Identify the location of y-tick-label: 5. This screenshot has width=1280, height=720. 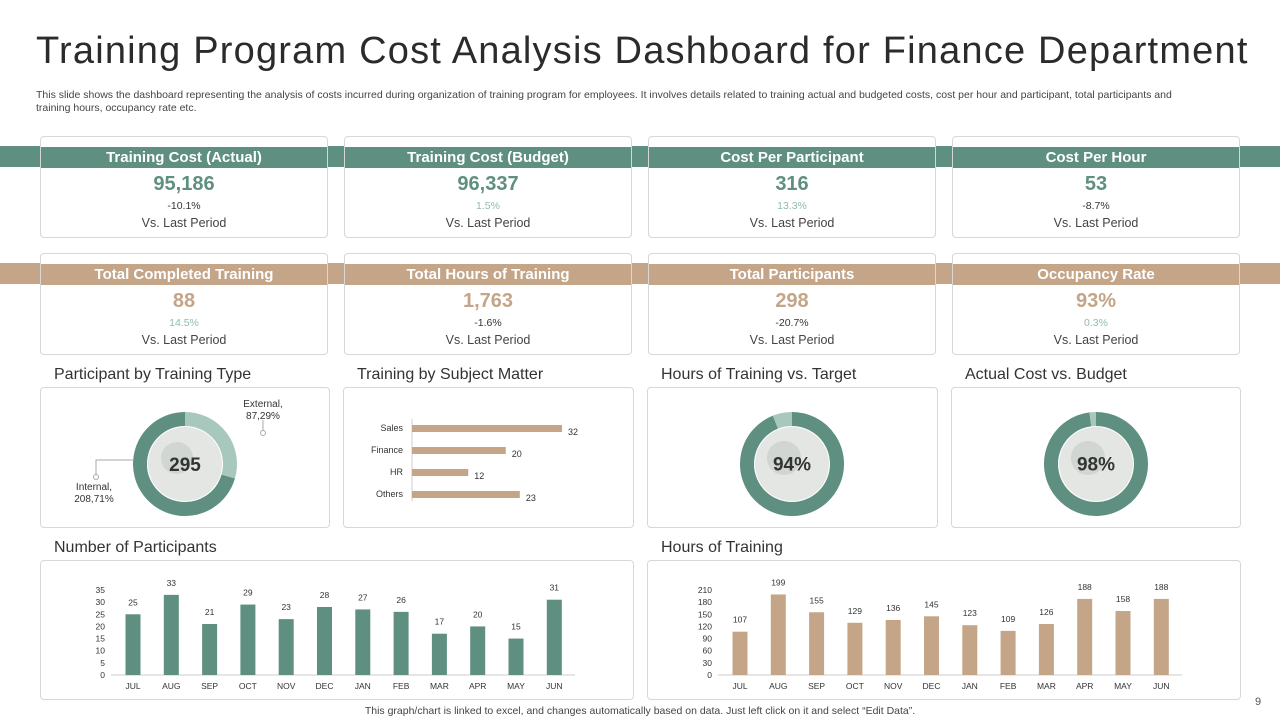
(102, 663).